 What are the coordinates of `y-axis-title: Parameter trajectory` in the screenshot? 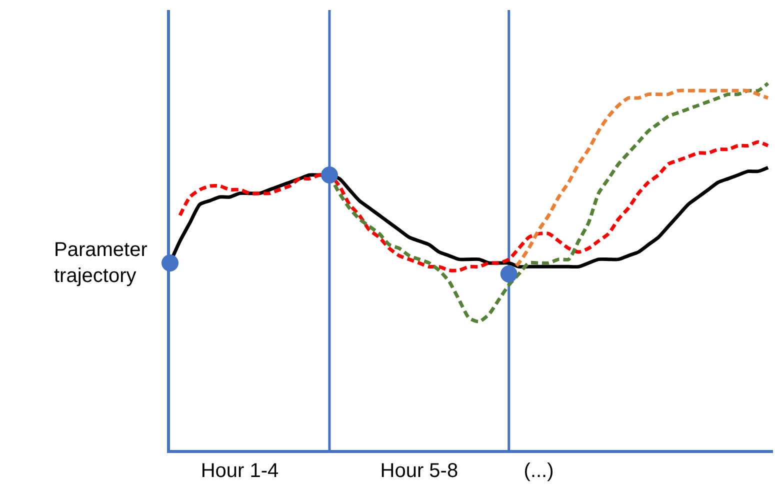 It's located at (101, 263).